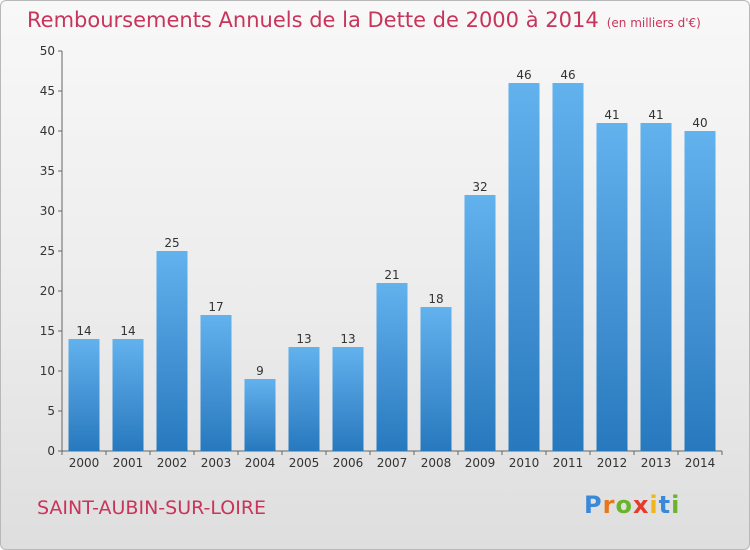  Describe the element at coordinates (611, 115) in the screenshot. I see `value-label-2012: 41` at that location.